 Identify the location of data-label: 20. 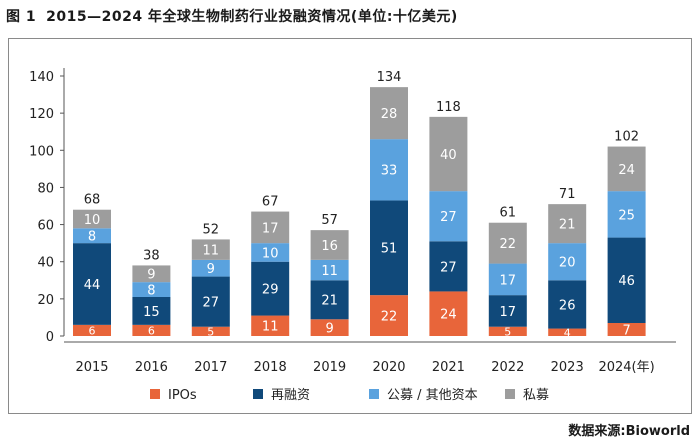
(567, 263).